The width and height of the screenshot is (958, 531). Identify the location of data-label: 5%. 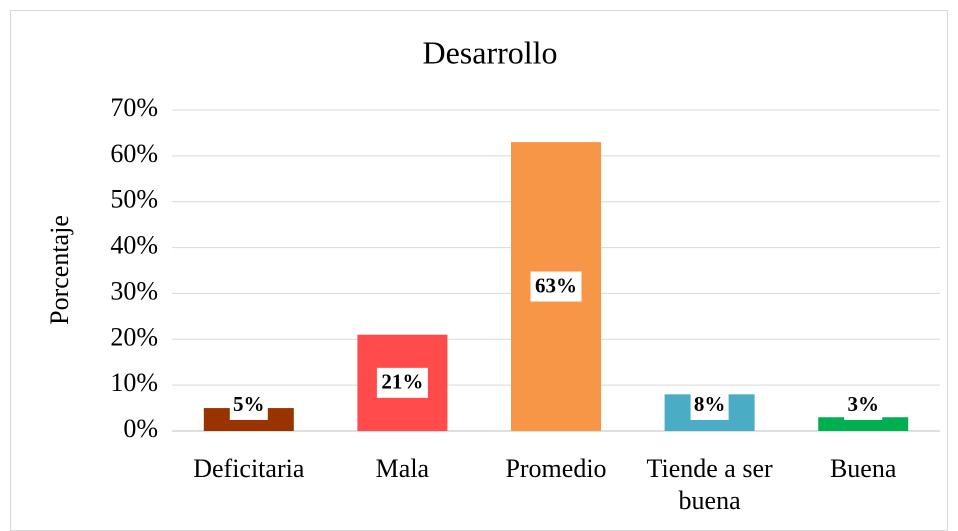
(249, 404).